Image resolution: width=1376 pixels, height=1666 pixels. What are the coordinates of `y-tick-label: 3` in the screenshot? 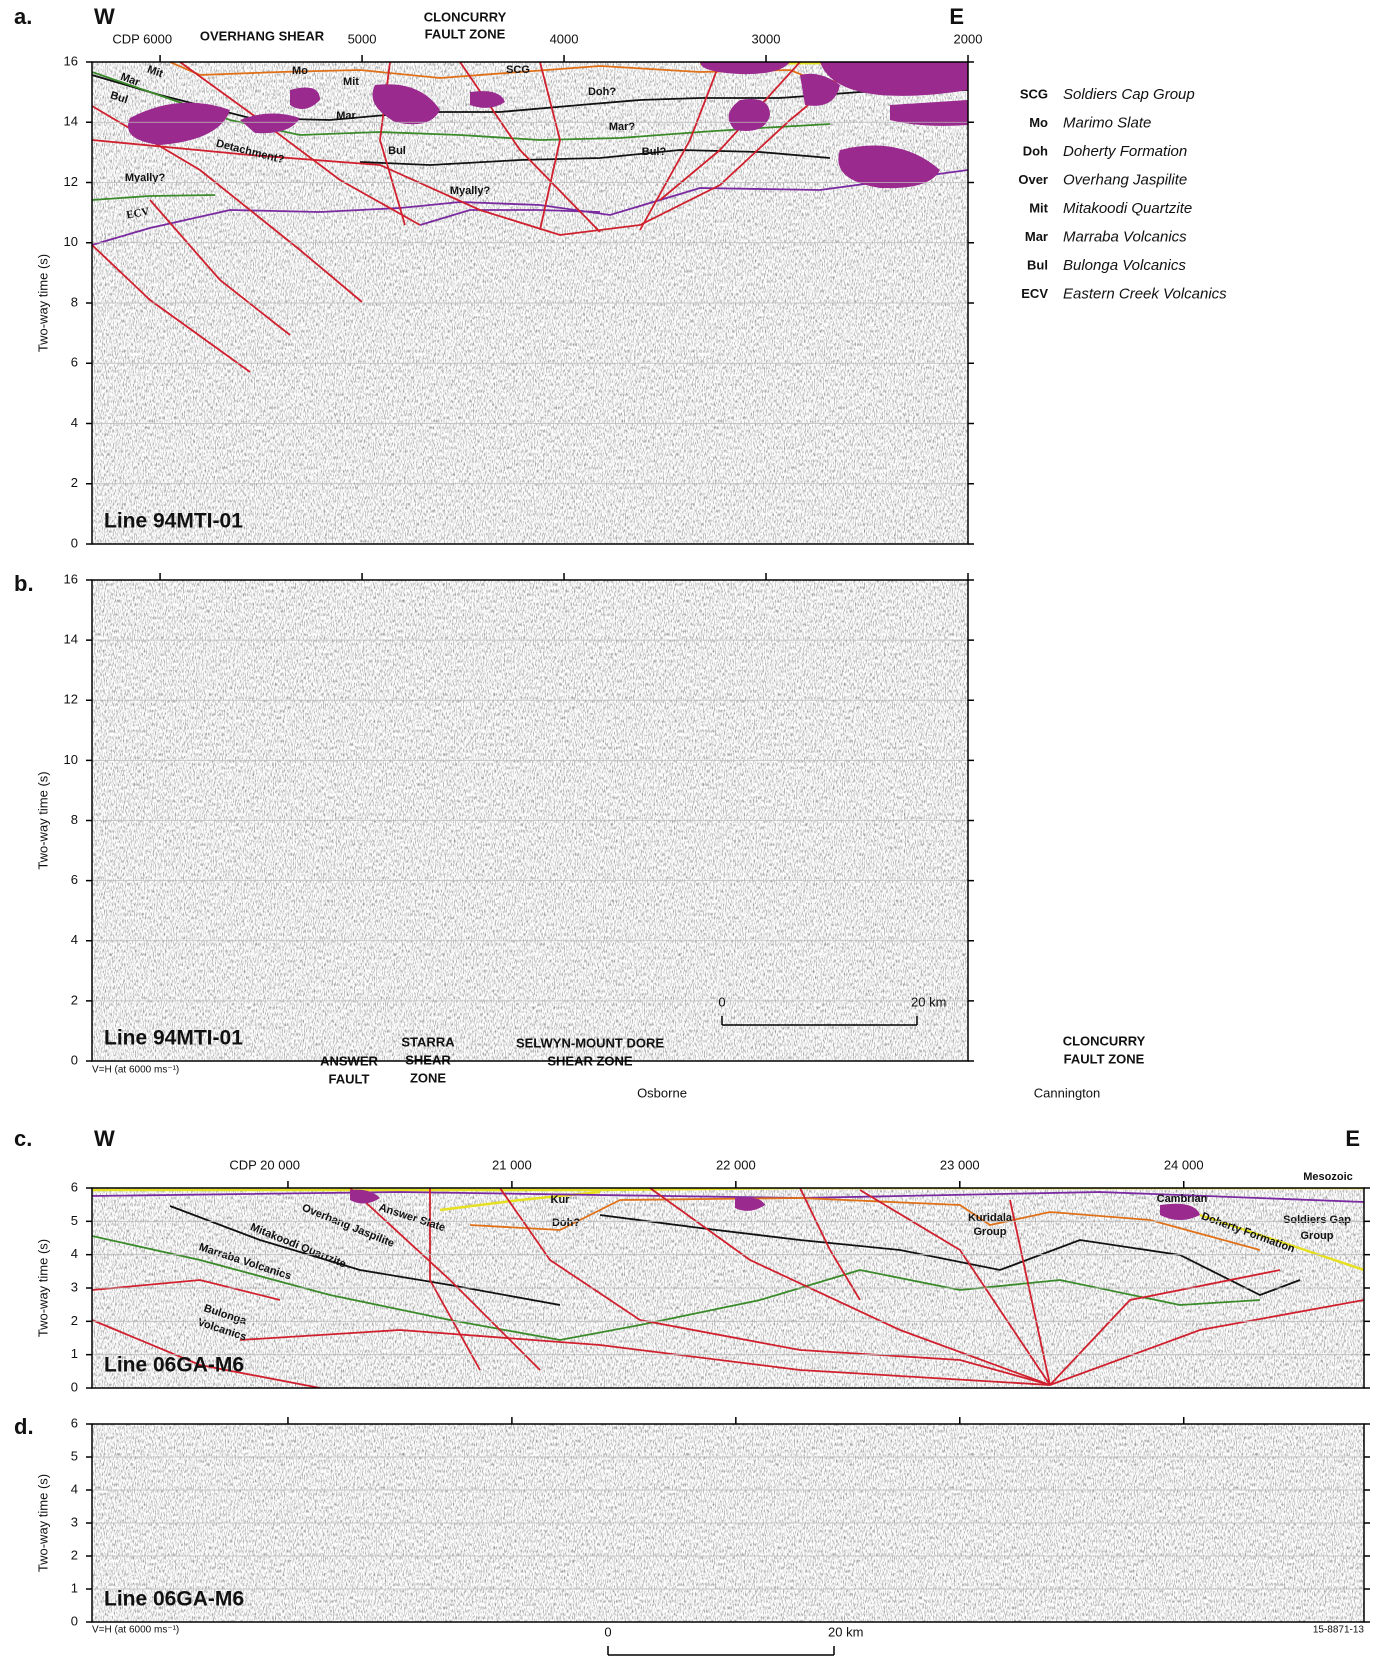 It's located at (74, 1521).